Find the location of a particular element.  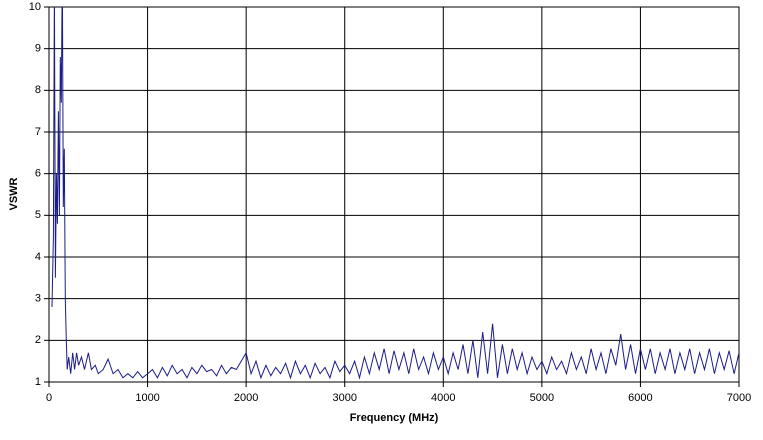

x-tick-label: 2000 is located at coordinates (246, 398).